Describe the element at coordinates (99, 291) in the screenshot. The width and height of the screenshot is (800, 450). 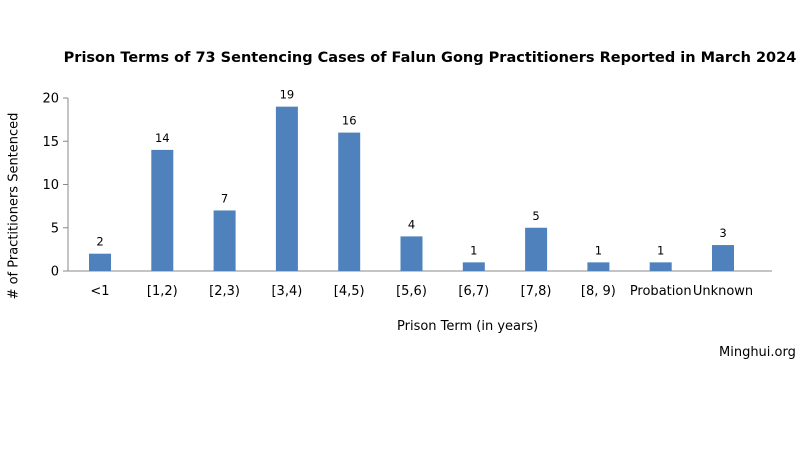
I see `x-tick-label: <1` at that location.